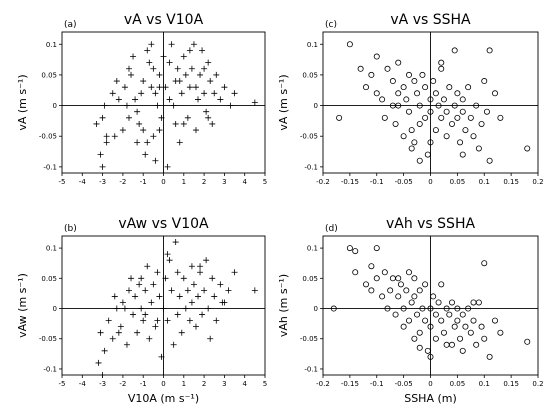  I want to click on panel-a-xtick-label: 0, so click(163, 182).